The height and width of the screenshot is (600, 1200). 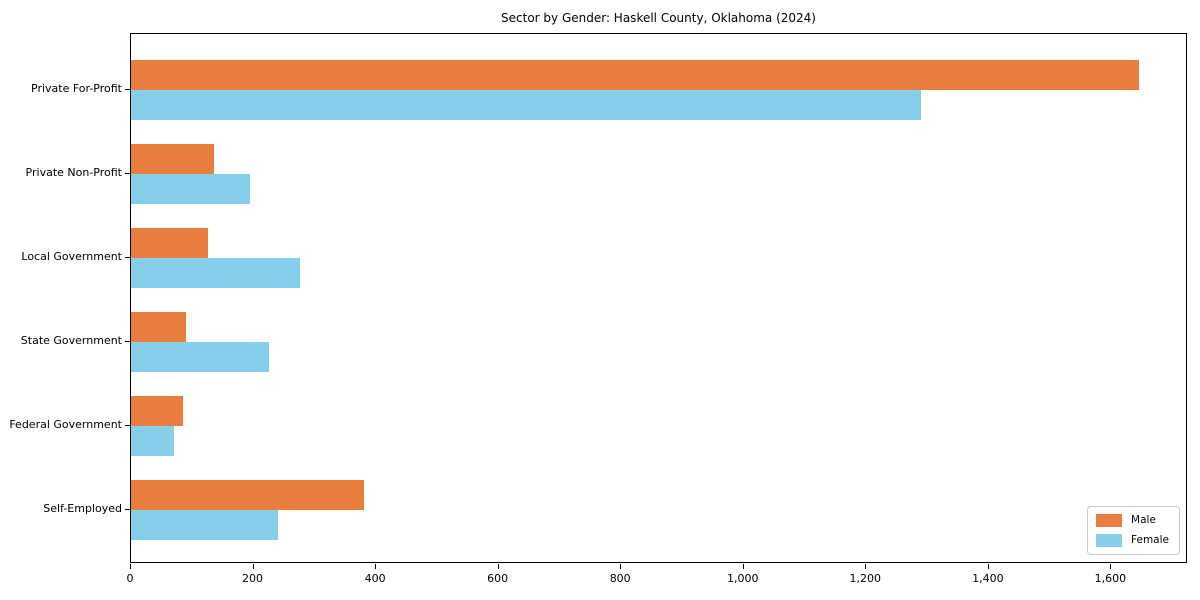 I want to click on ytick-label-federal-government: Federal Government, so click(x=65, y=424).